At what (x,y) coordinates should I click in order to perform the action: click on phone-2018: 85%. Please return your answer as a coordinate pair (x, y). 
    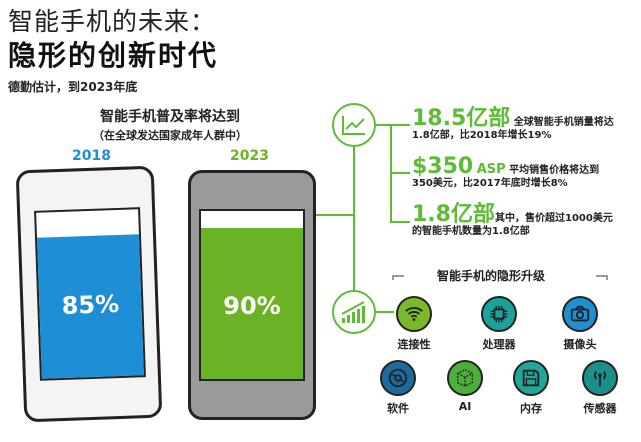
    Looking at the image, I should click on (89, 294).